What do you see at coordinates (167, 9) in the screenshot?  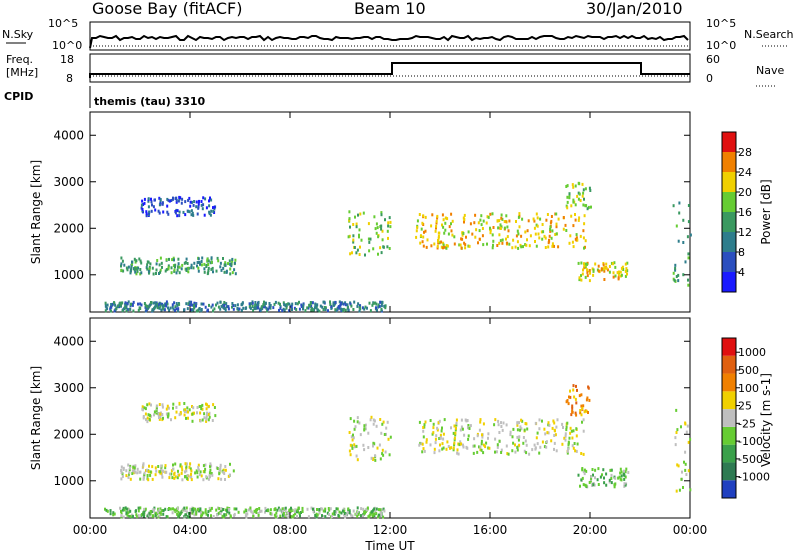 I see `station-title: Goose Bay (fitACF)` at bounding box center [167, 9].